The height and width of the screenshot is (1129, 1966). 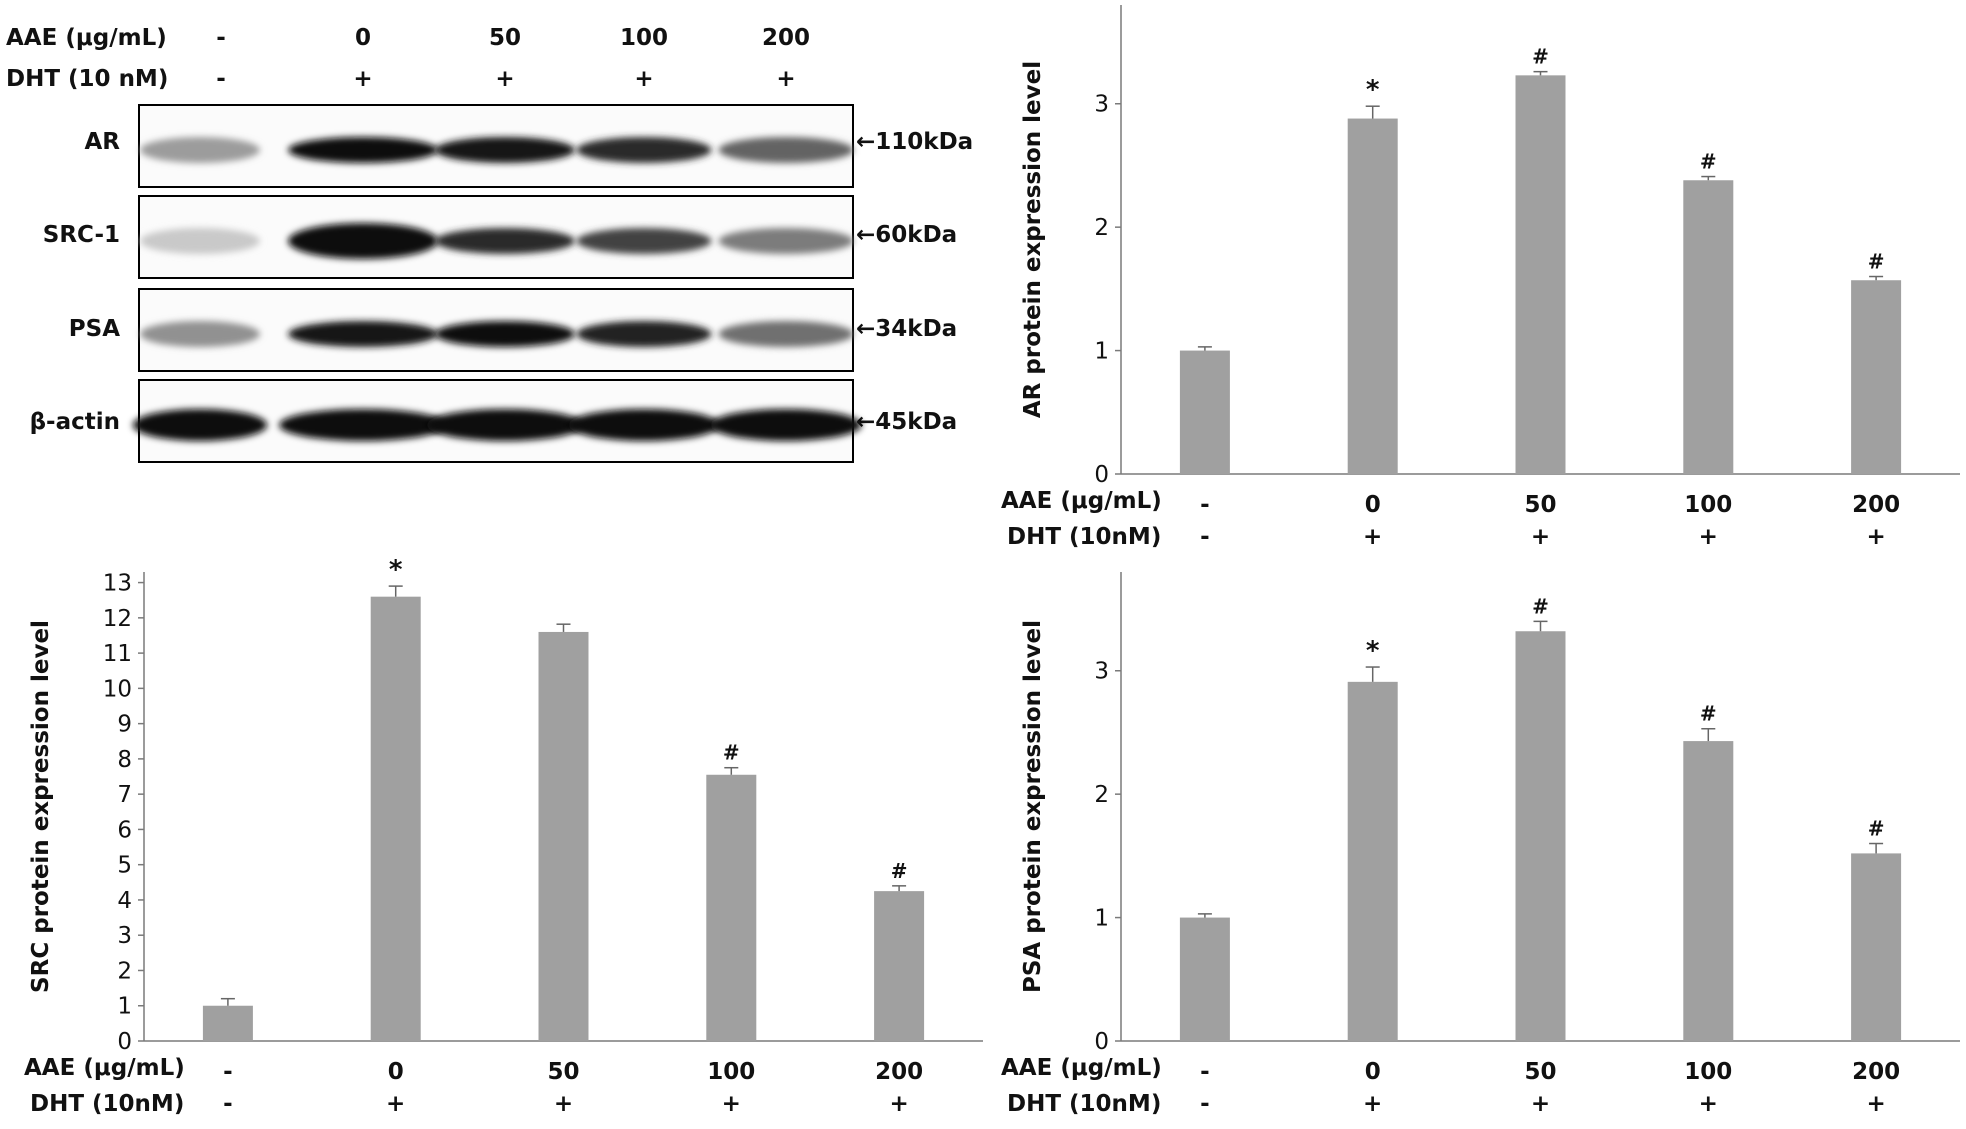 I want to click on y-tick-label: 4, so click(x=124, y=901).